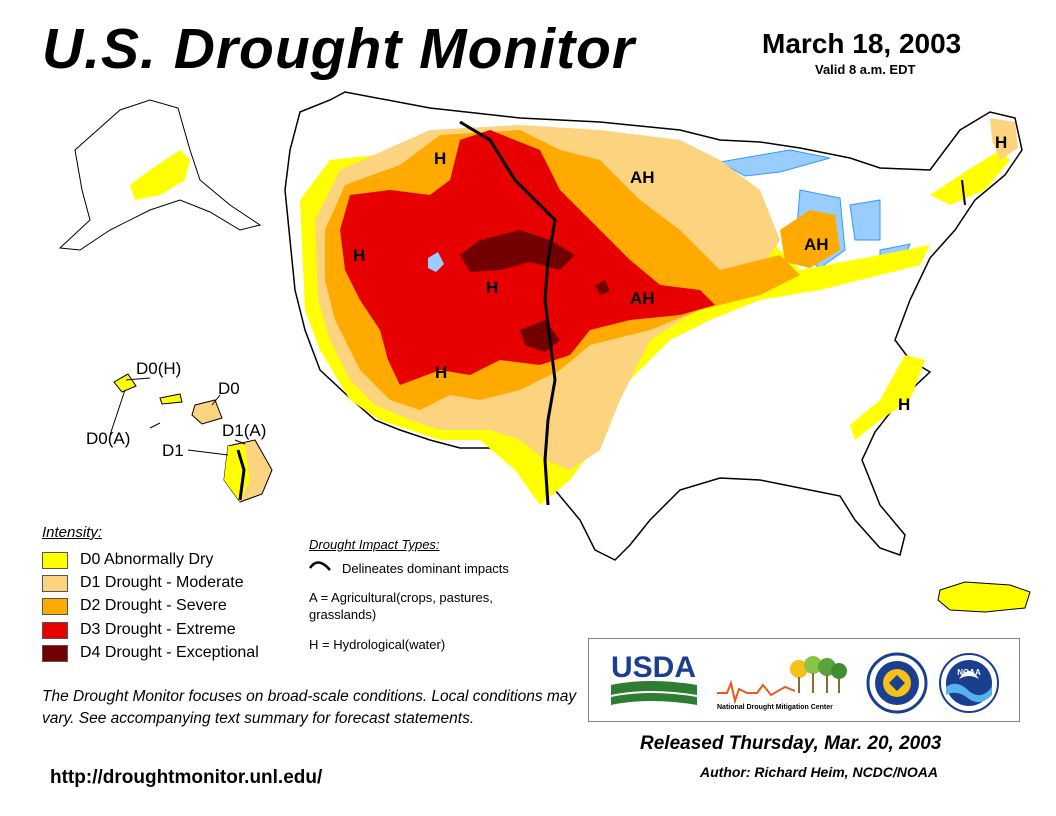 This screenshot has height=816, width=1056. What do you see at coordinates (425, 568) in the screenshot?
I see `impact-line-label: Delineates dominant impacts` at bounding box center [425, 568].